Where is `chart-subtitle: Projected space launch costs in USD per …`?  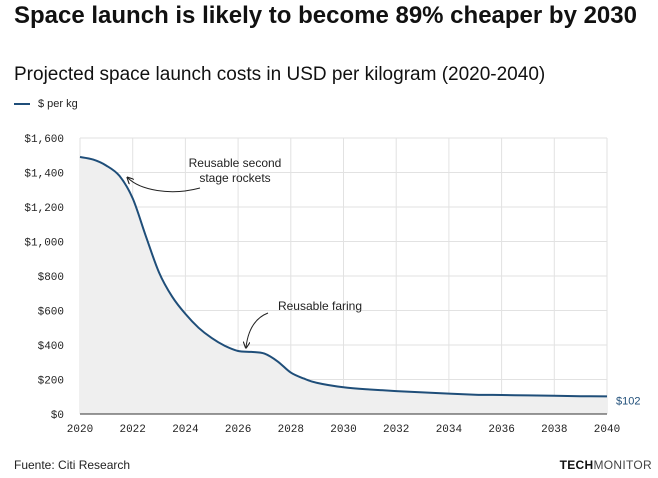
chart-subtitle: Projected space launch costs in USD per … is located at coordinates (280, 74).